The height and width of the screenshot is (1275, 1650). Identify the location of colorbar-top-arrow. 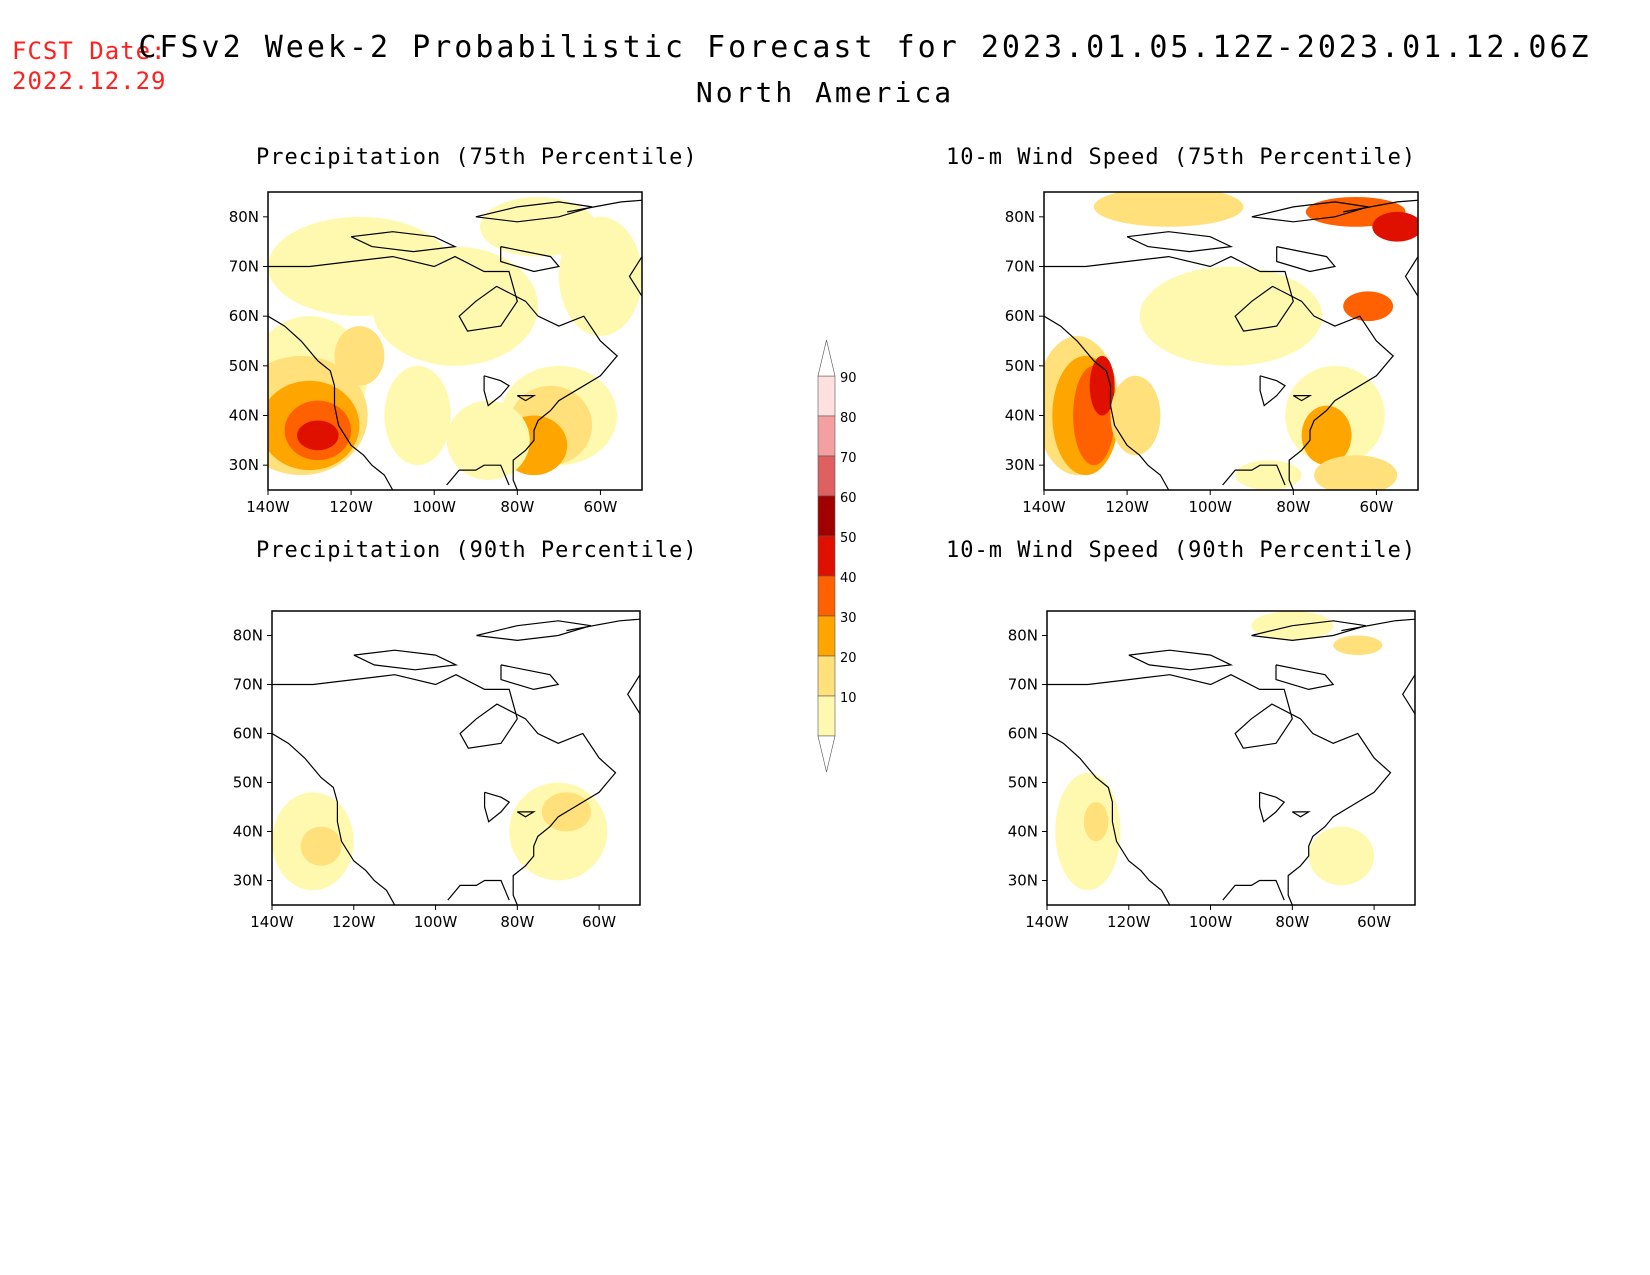
(826, 358).